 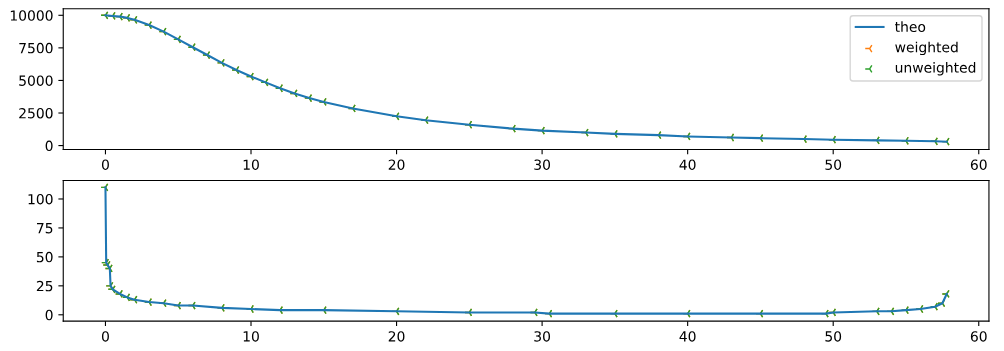 What do you see at coordinates (40, 199) in the screenshot?
I see `y-tick-label: 100` at bounding box center [40, 199].